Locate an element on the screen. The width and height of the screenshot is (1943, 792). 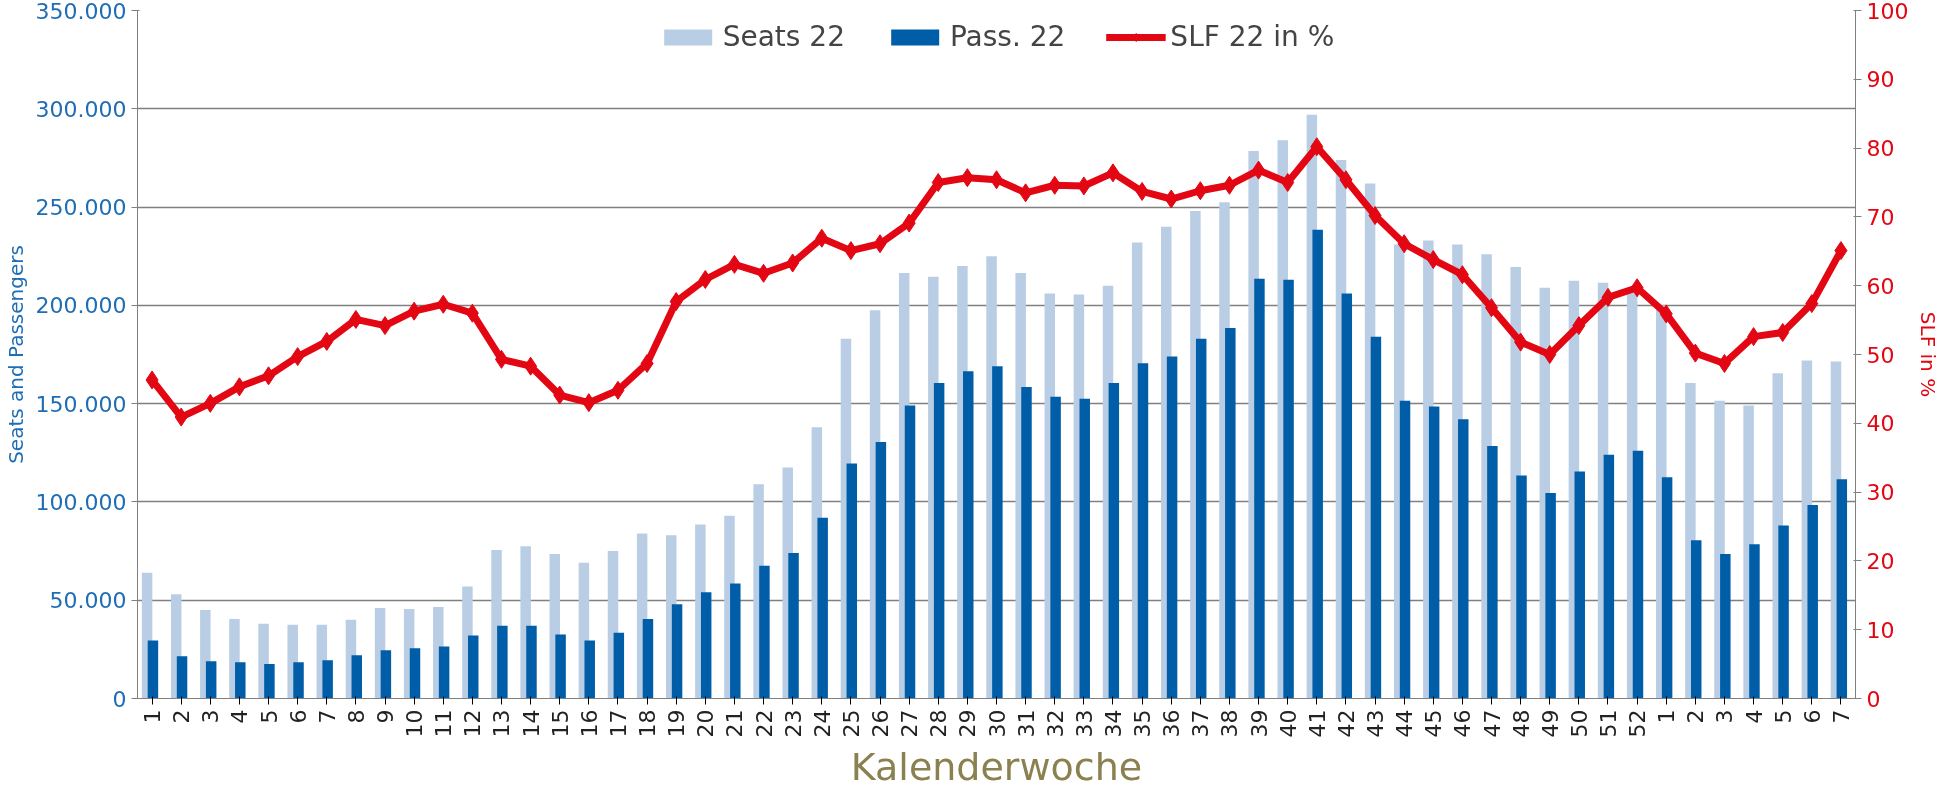
x-tick-label: 14 is located at coordinates (531, 723).